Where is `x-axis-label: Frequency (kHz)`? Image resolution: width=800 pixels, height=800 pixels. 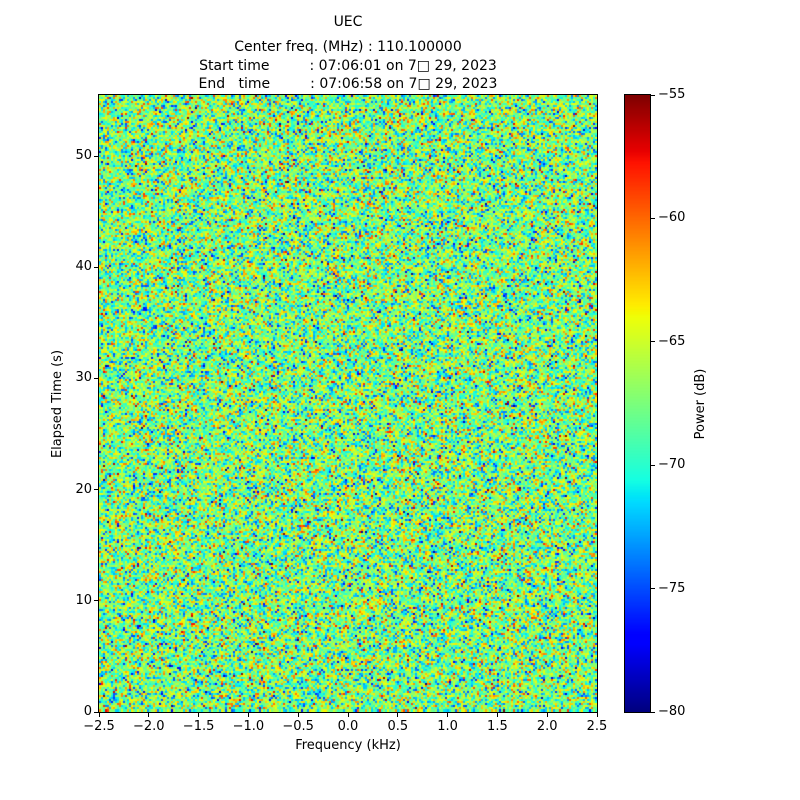
x-axis-label: Frequency (kHz) is located at coordinates (348, 745).